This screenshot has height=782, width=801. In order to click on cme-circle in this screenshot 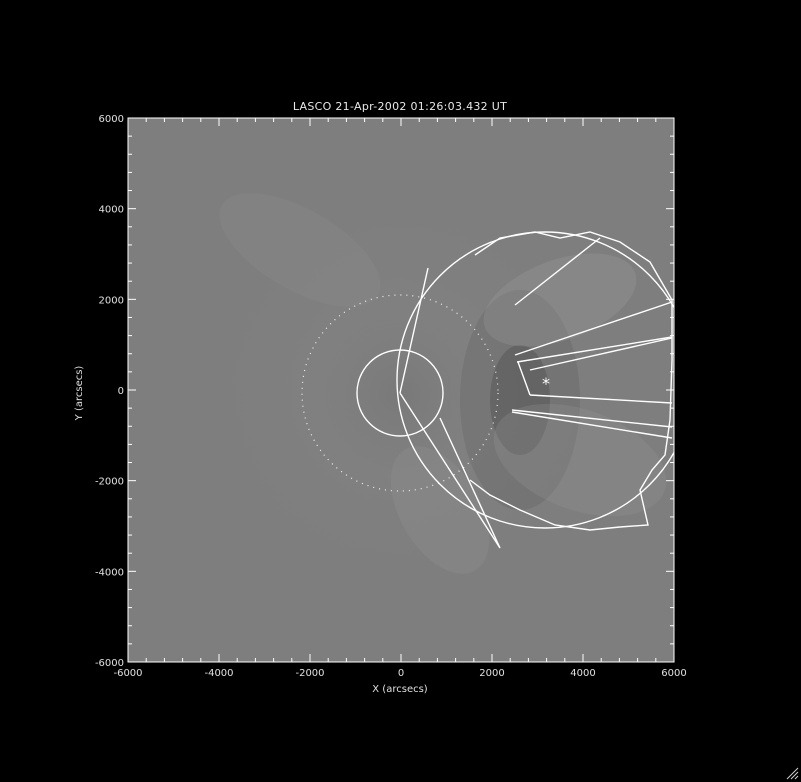, I will do `click(535, 380)`.